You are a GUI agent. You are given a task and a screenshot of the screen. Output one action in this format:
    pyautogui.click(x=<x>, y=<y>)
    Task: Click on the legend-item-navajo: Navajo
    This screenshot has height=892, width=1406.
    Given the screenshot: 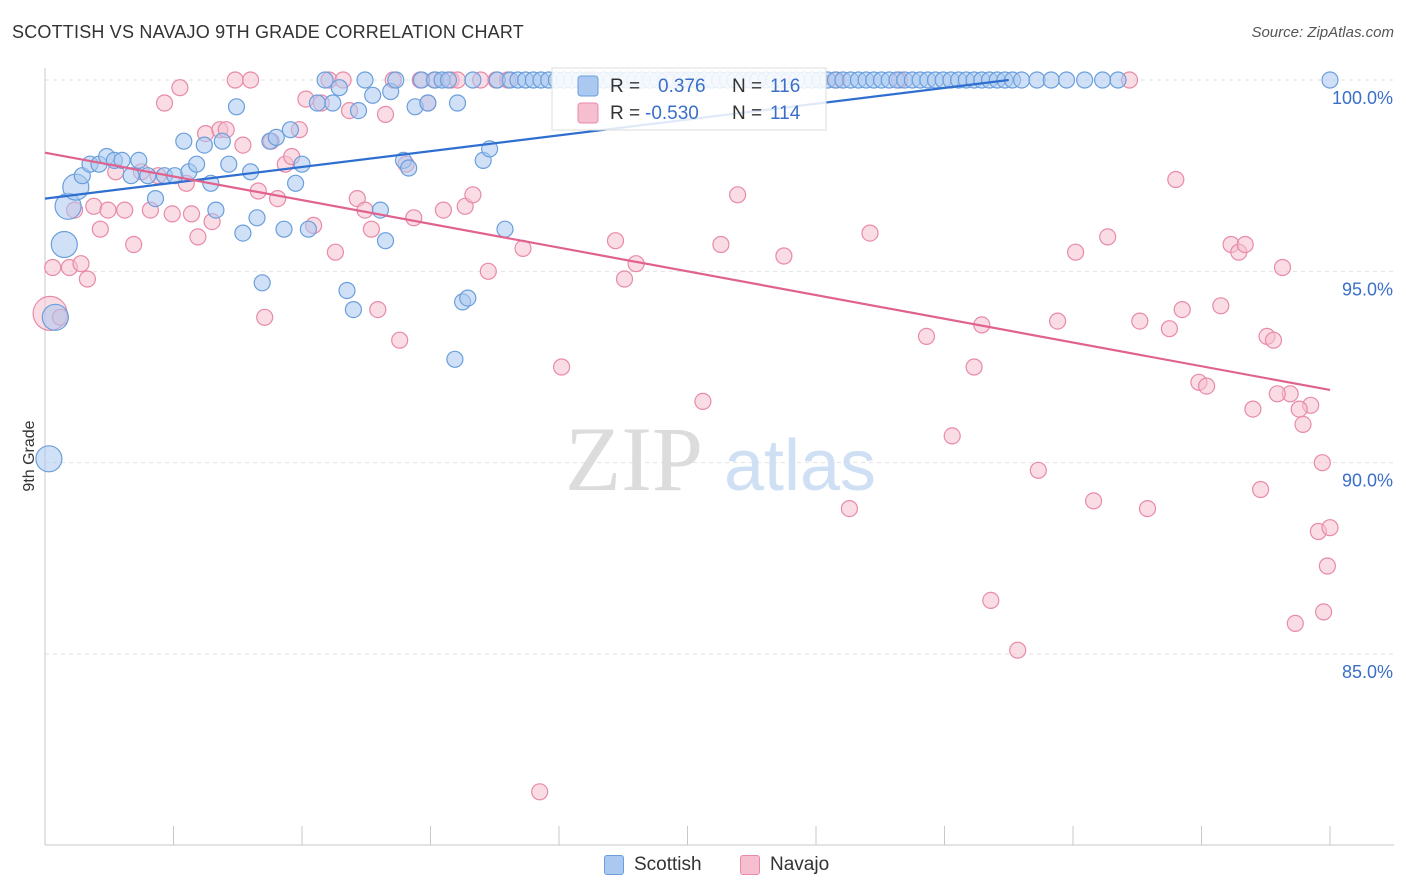 What is the action you would take?
    pyautogui.click(x=784, y=865)
    